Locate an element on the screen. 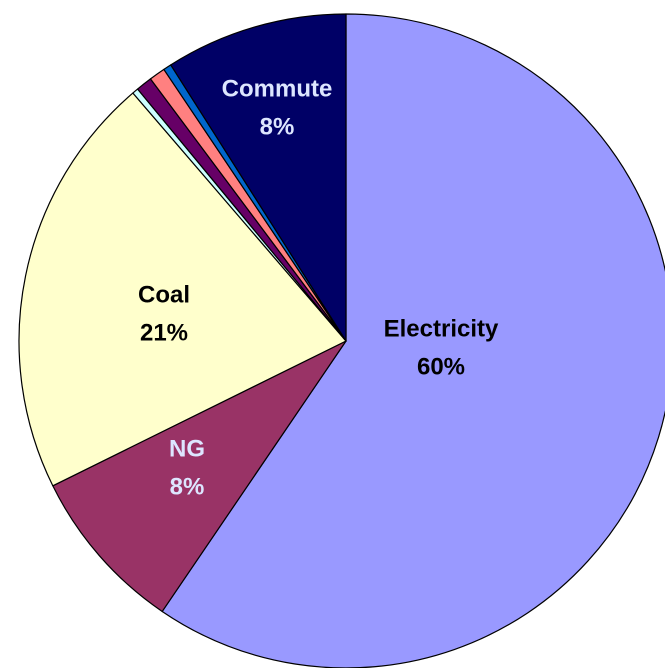 This screenshot has width=665, height=668. slice-label-ng: NG is located at coordinates (187, 448).